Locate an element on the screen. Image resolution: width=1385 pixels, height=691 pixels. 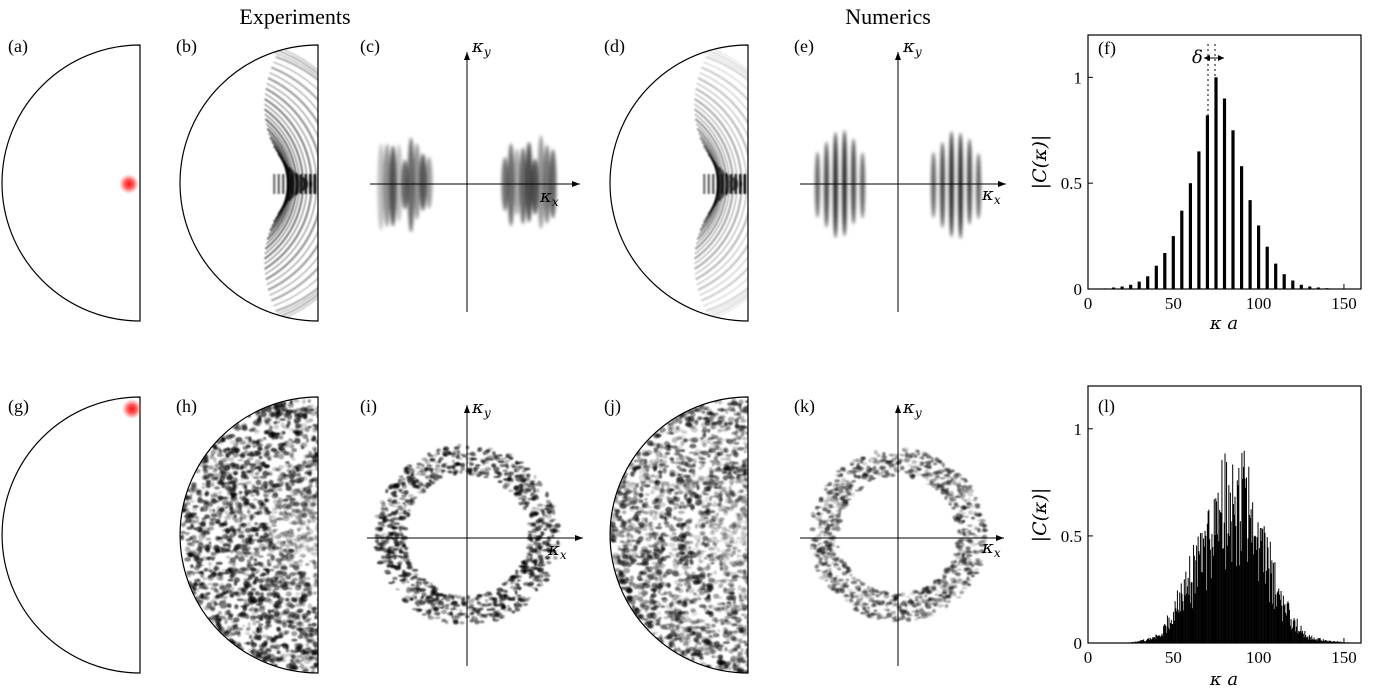
kspace-lobe is located at coordinates (535, 186).